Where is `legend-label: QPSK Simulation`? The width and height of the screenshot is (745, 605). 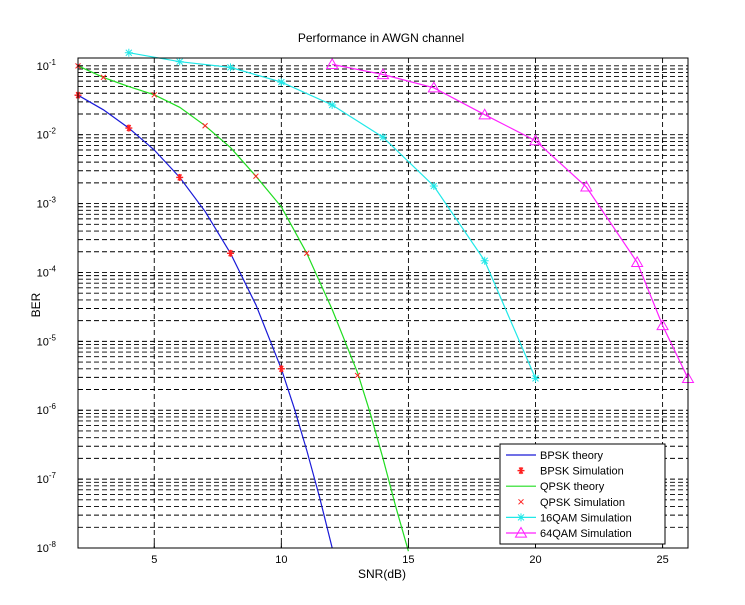 legend-label: QPSK Simulation is located at coordinates (582, 503).